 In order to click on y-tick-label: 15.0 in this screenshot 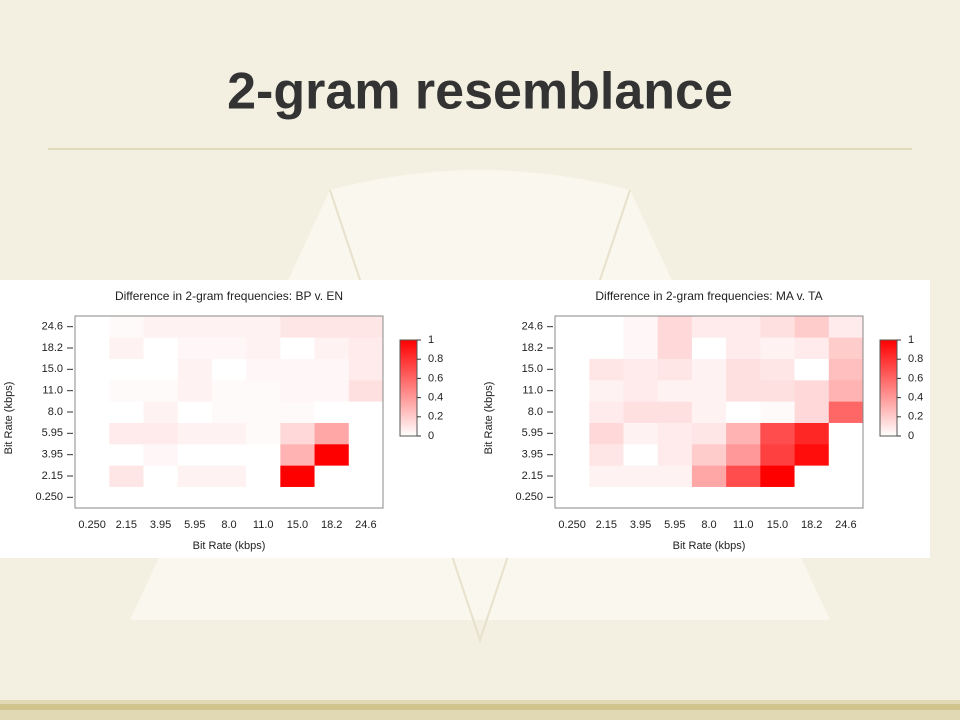, I will do `click(532, 369)`.